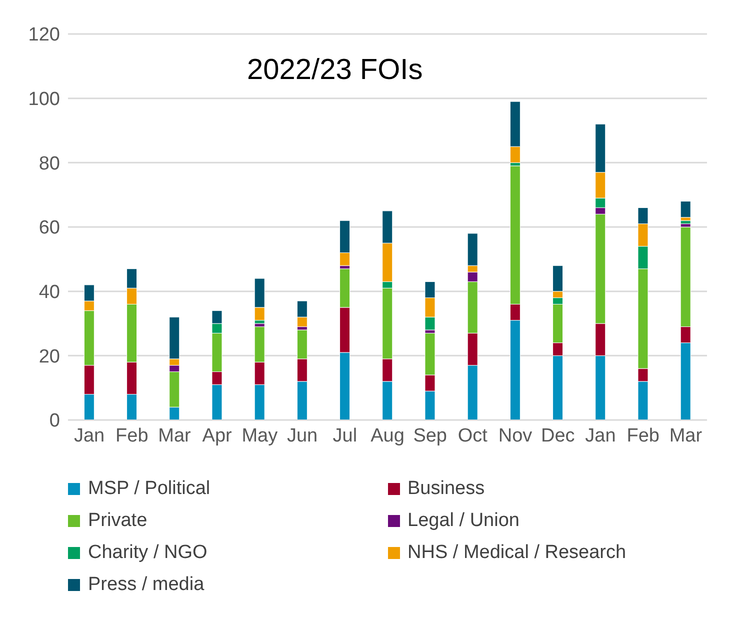 This screenshot has width=739, height=618. I want to click on y-tick-label: 20, so click(49, 357).